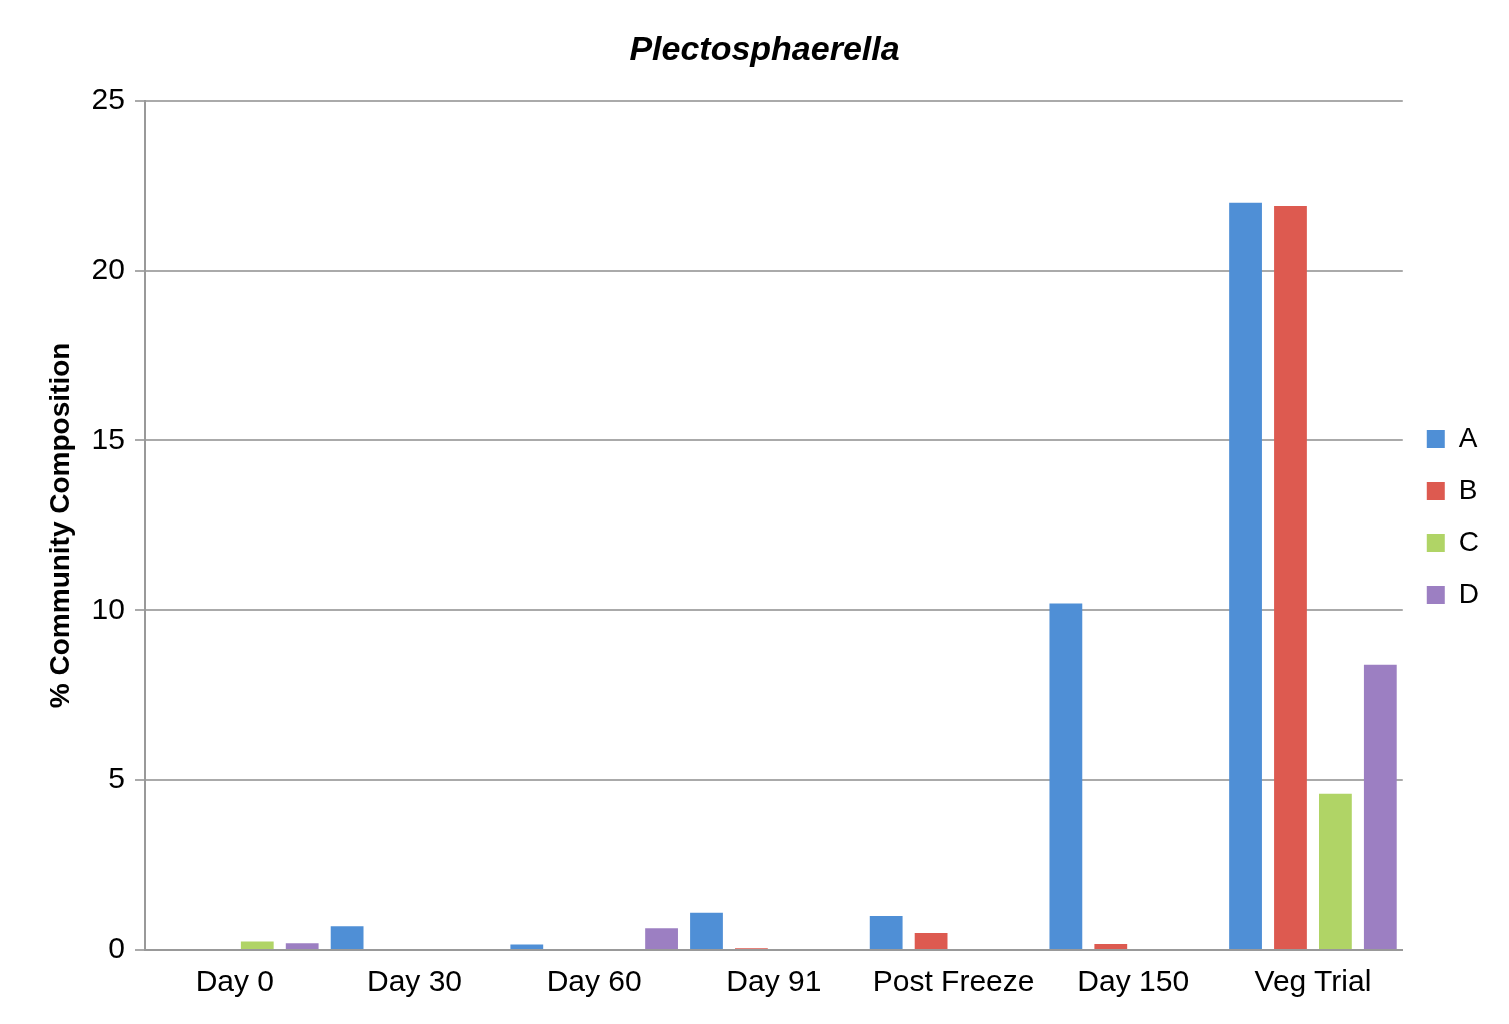 This screenshot has width=1509, height=1024. What do you see at coordinates (108, 438) in the screenshot?
I see `y-tick-label: 15` at bounding box center [108, 438].